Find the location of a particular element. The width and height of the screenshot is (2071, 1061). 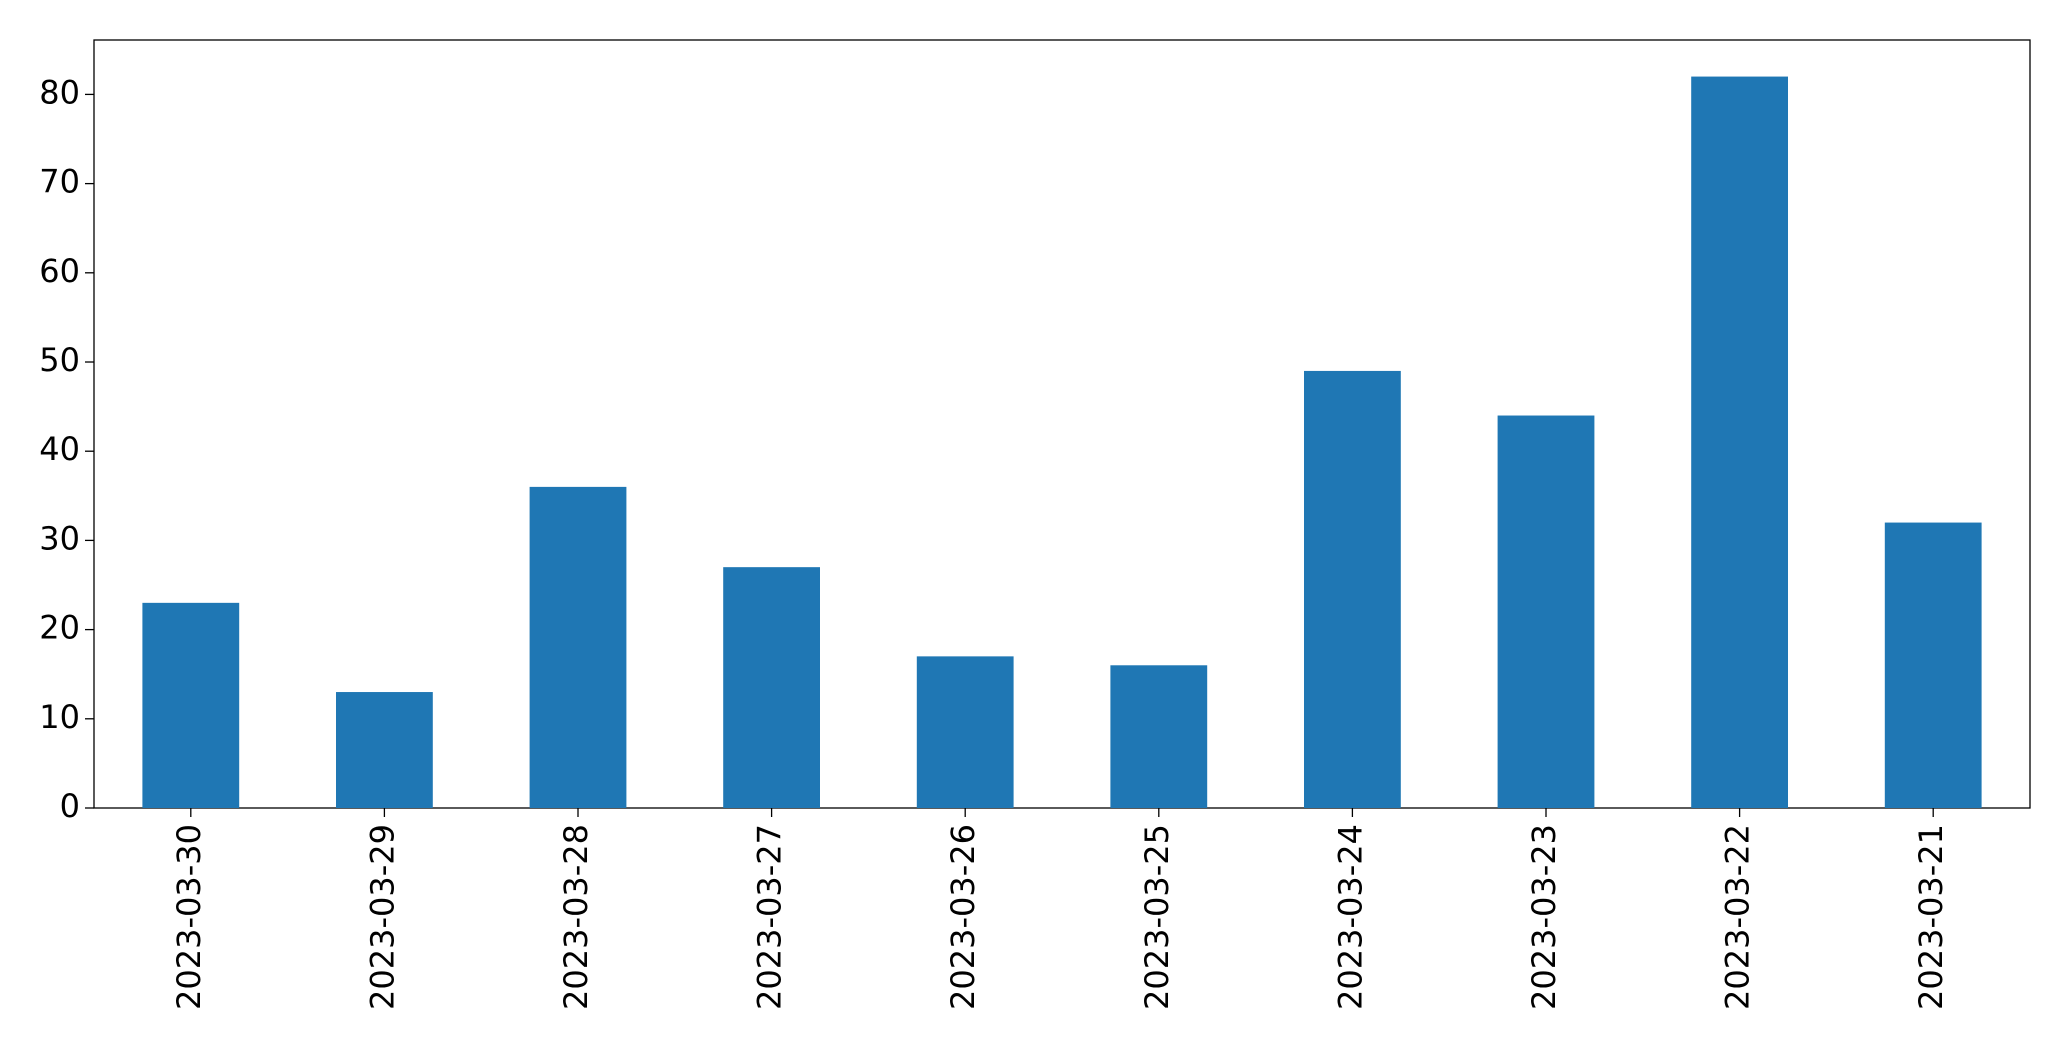

y-tick-label: 70 is located at coordinates (59, 182).